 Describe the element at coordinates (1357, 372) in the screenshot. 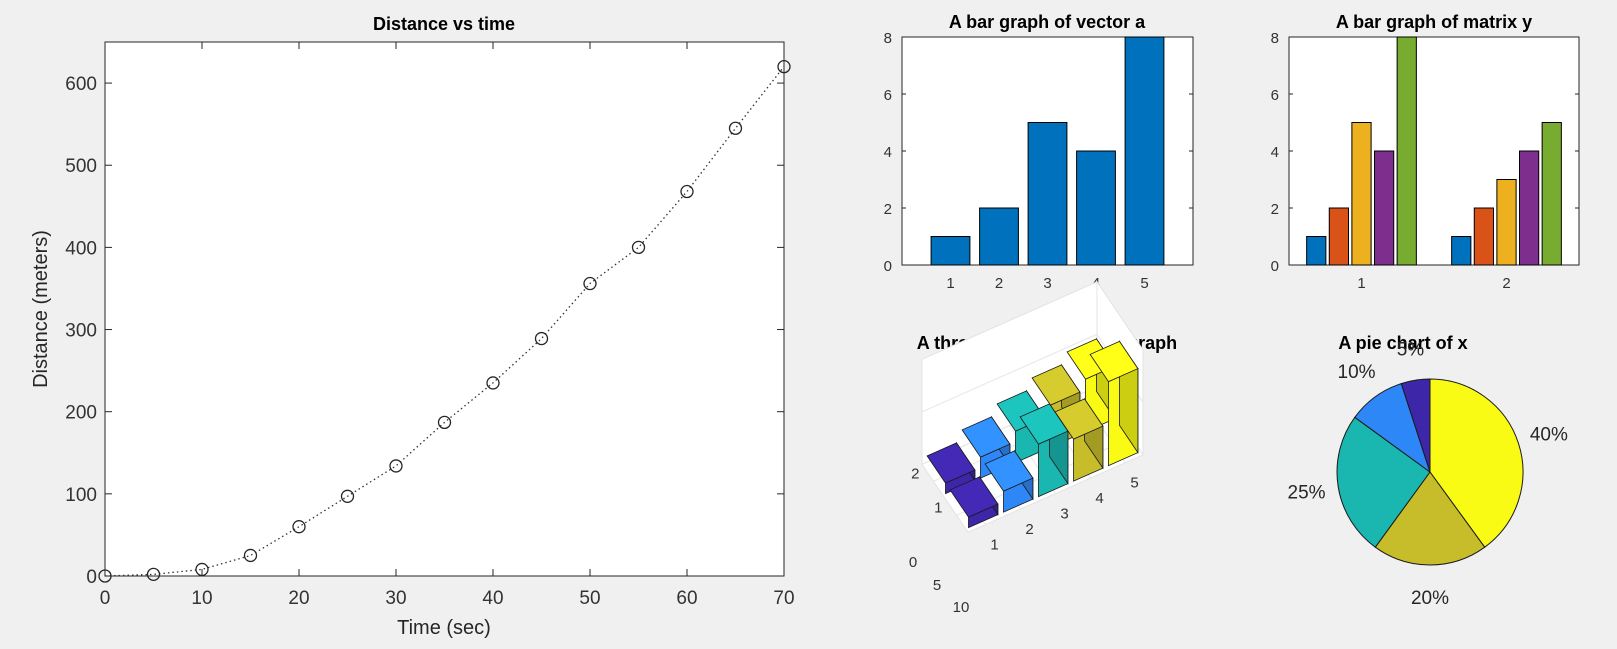

I see `pie-slice-label: 10%` at that location.